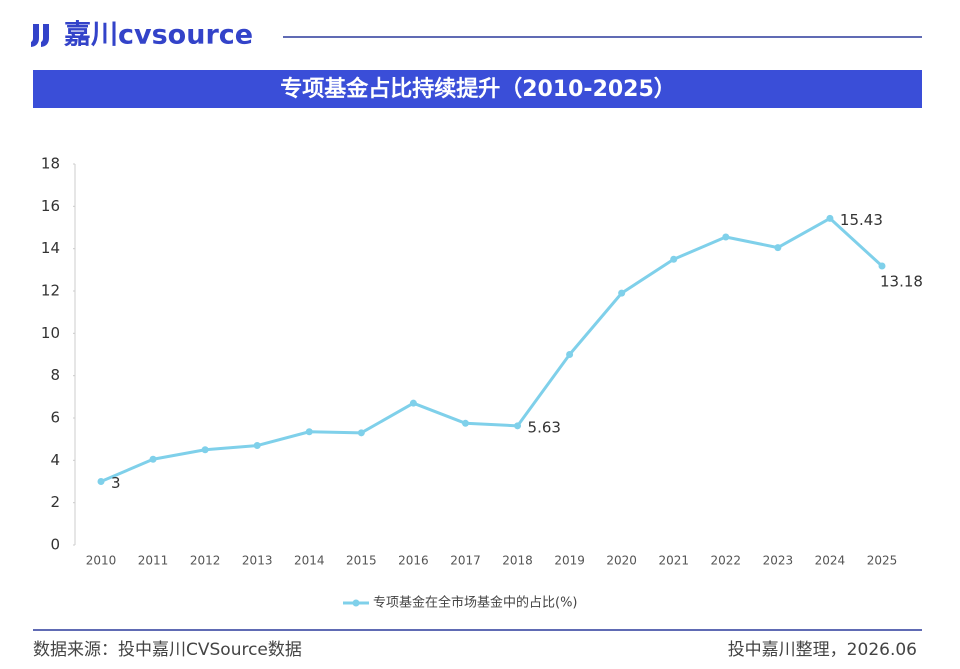 This screenshot has width=960, height=669. I want to click on y-tick-label: 18, so click(50, 164).